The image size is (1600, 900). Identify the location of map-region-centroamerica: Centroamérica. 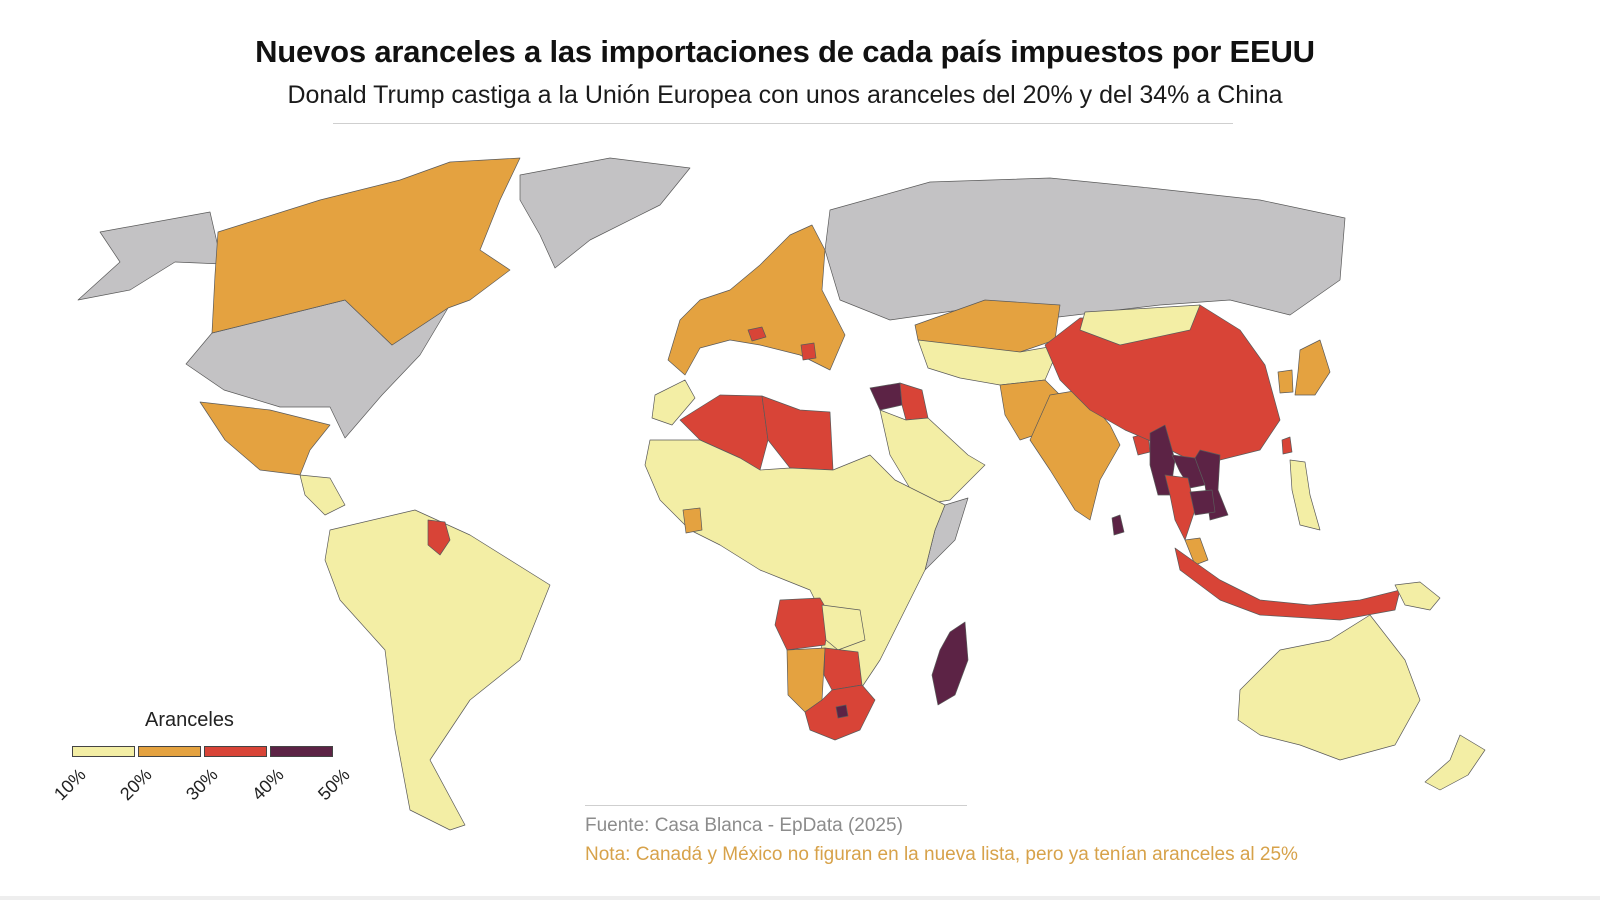
(322, 495).